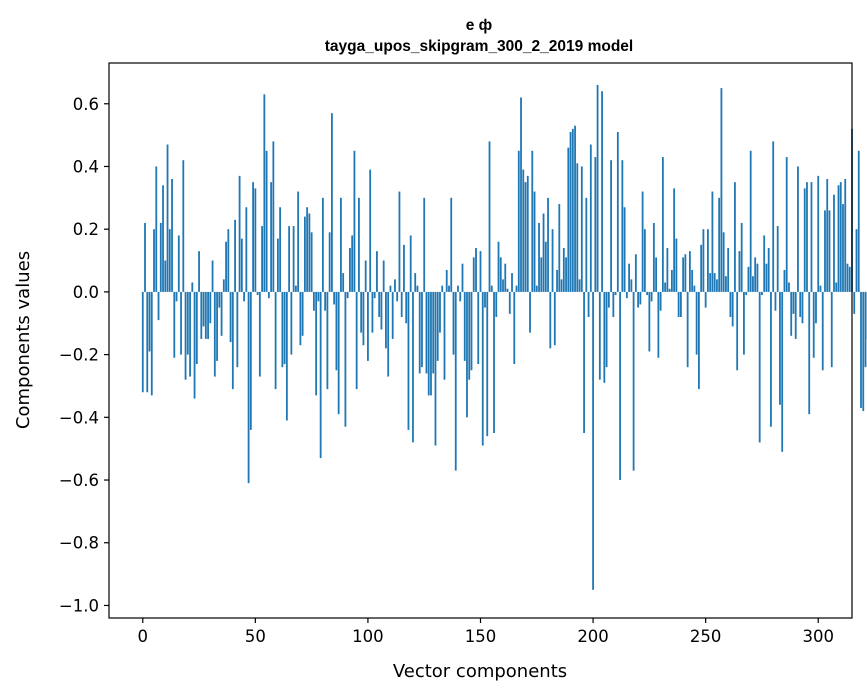  I want to click on chart-subtitle: tayga_upos_skipgram_300_2_2019 model, so click(479, 46).